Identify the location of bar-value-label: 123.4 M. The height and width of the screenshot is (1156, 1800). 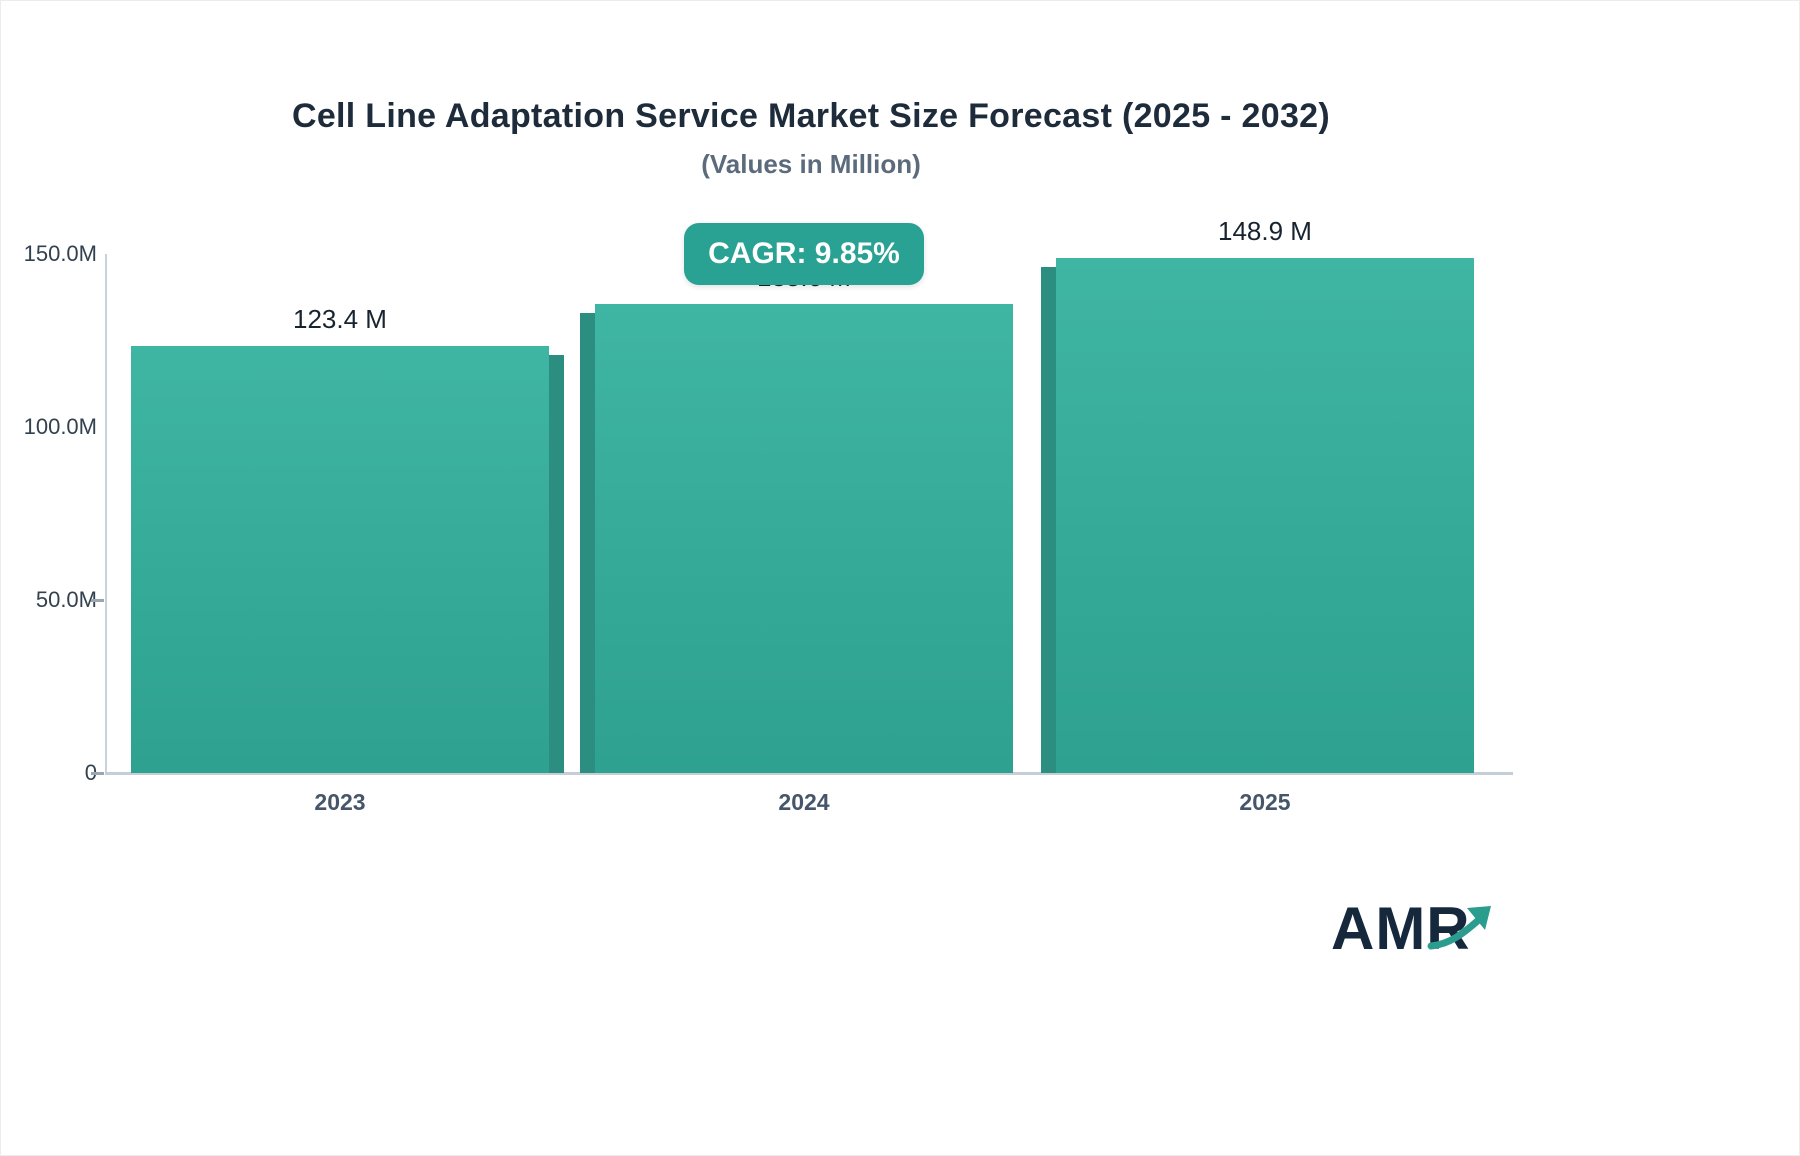
(340, 319).